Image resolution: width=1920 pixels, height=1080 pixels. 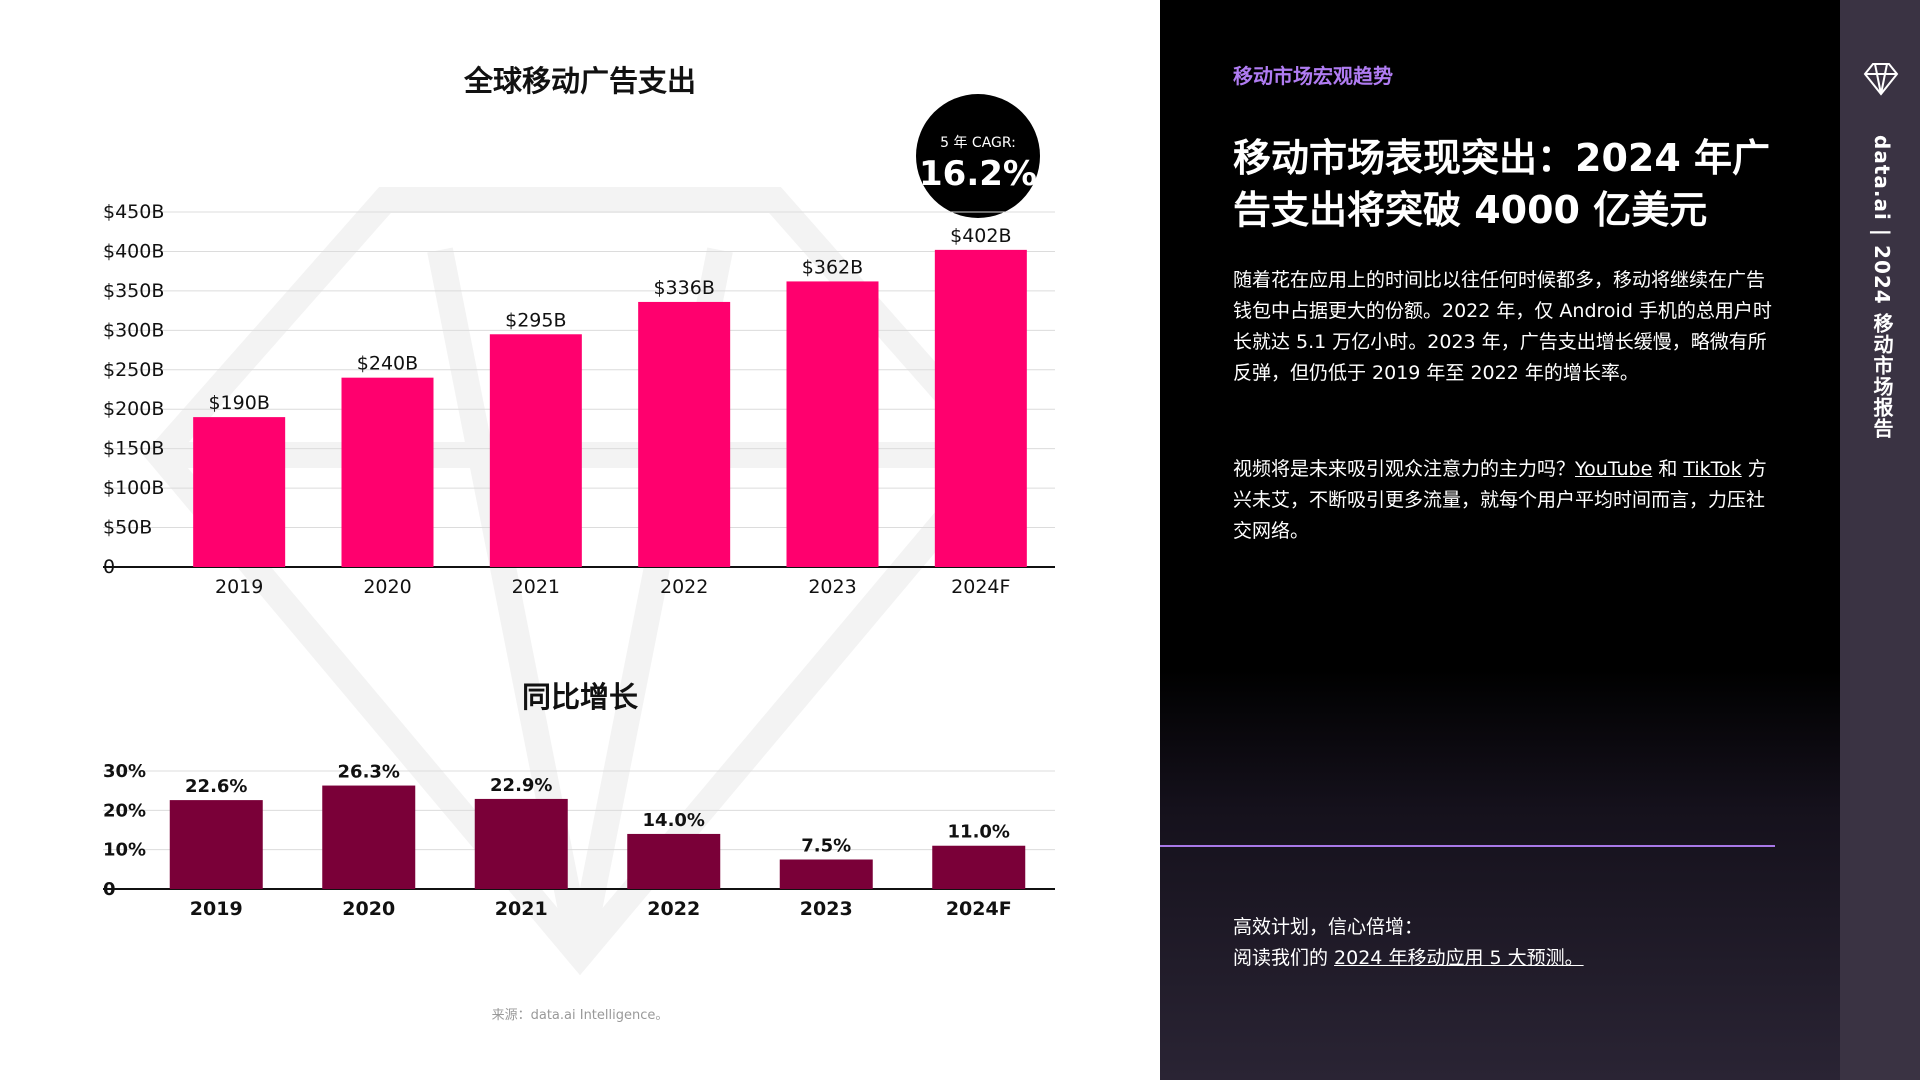 What do you see at coordinates (1881, 79) in the screenshot?
I see `diamond-logo-icon` at bounding box center [1881, 79].